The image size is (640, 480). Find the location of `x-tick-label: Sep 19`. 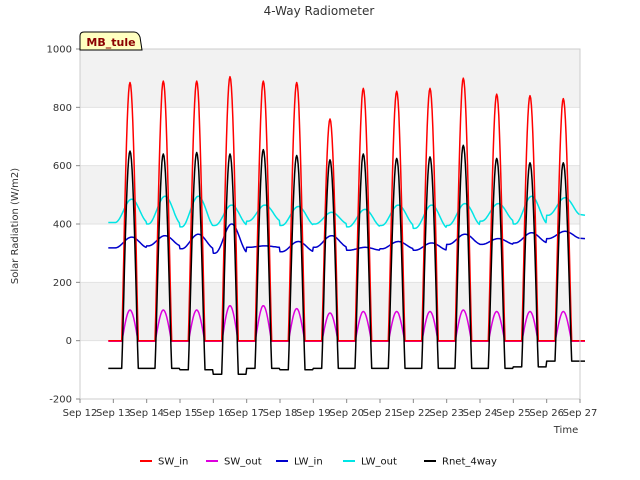

x-tick-label: Sep 19 is located at coordinates (313, 413).